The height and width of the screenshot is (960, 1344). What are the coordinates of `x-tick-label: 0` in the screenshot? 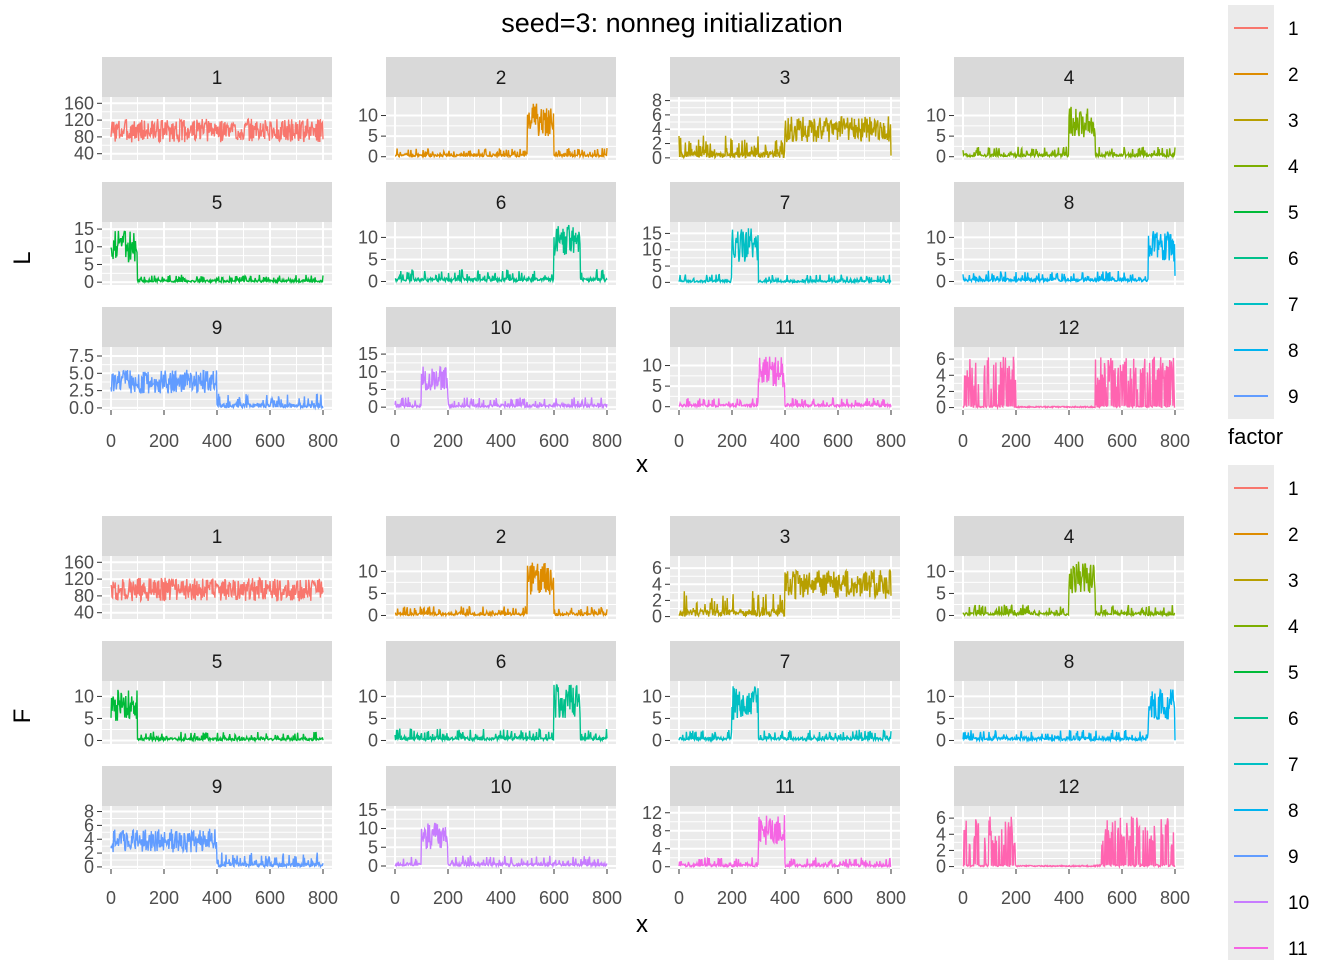 It's located at (963, 898).